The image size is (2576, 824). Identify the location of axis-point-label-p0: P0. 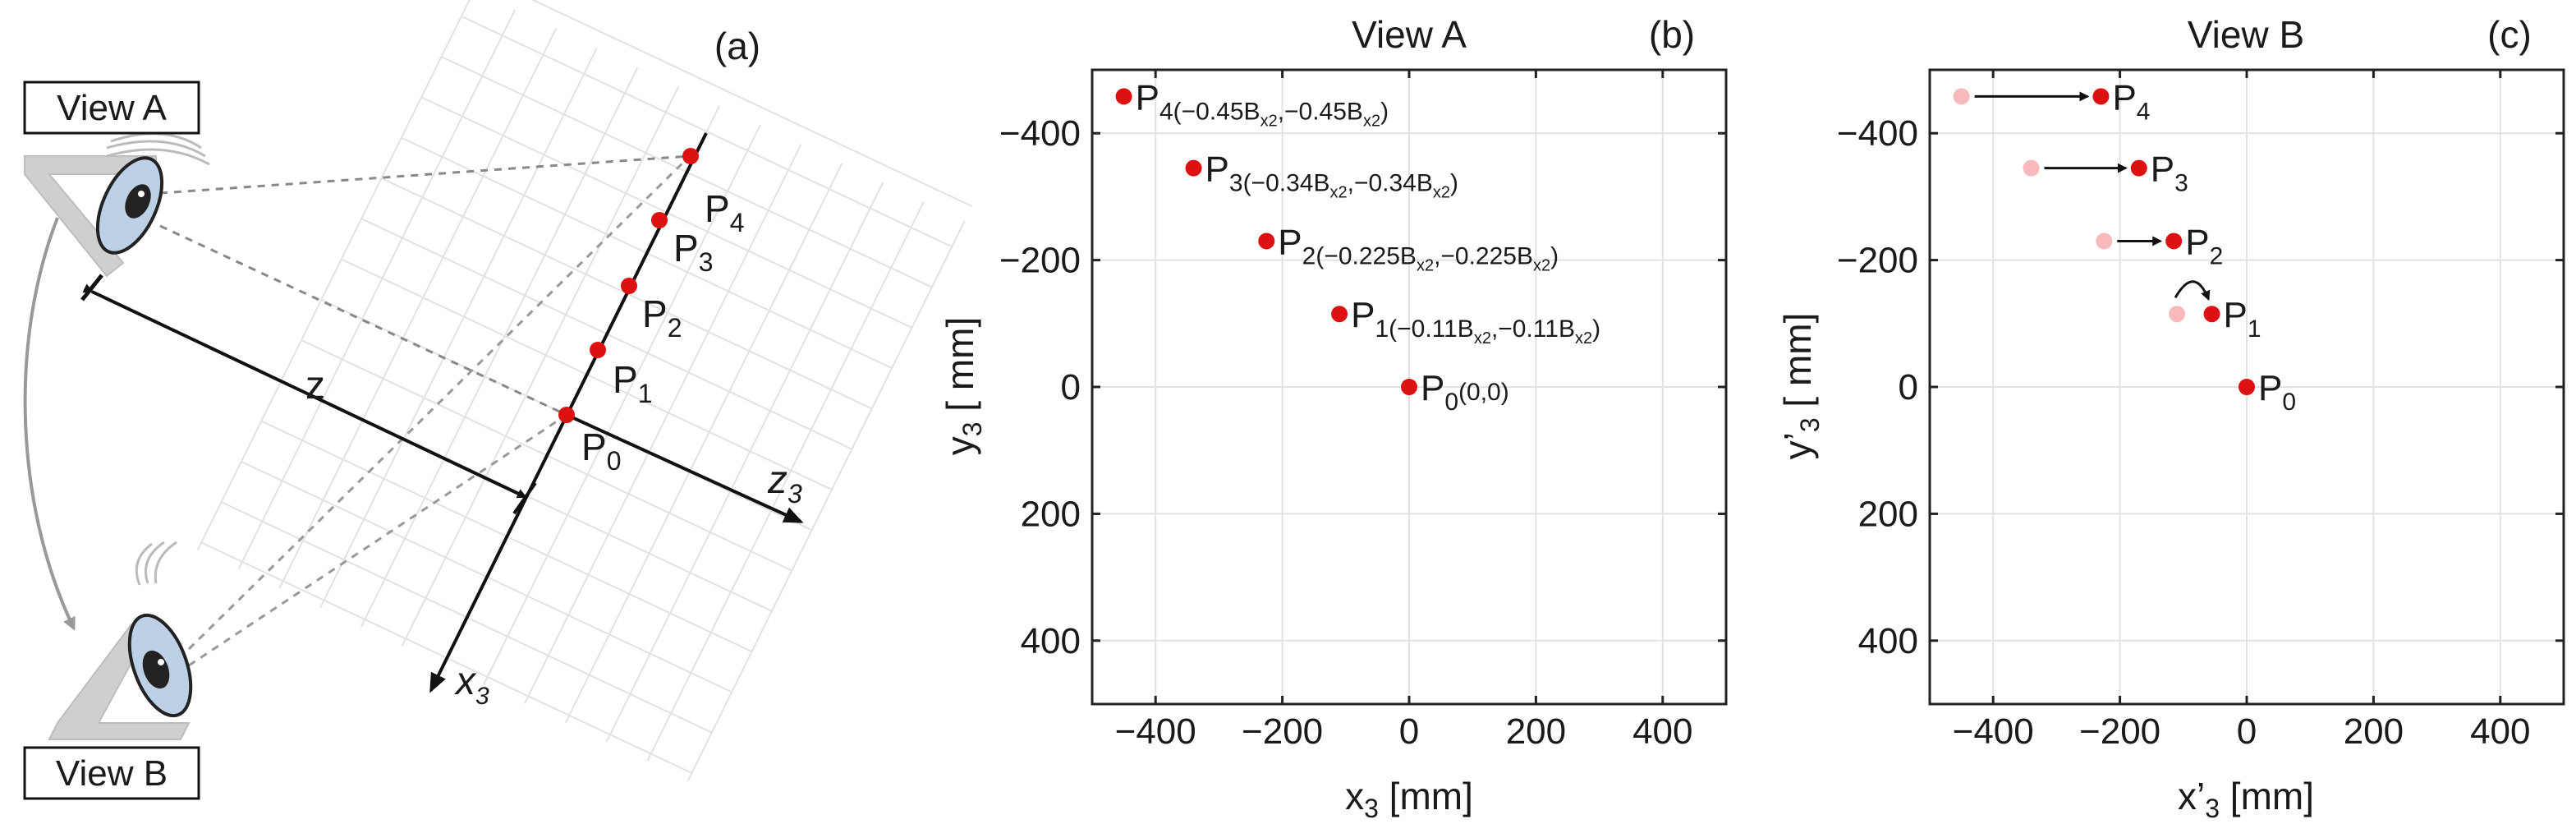
(601, 451).